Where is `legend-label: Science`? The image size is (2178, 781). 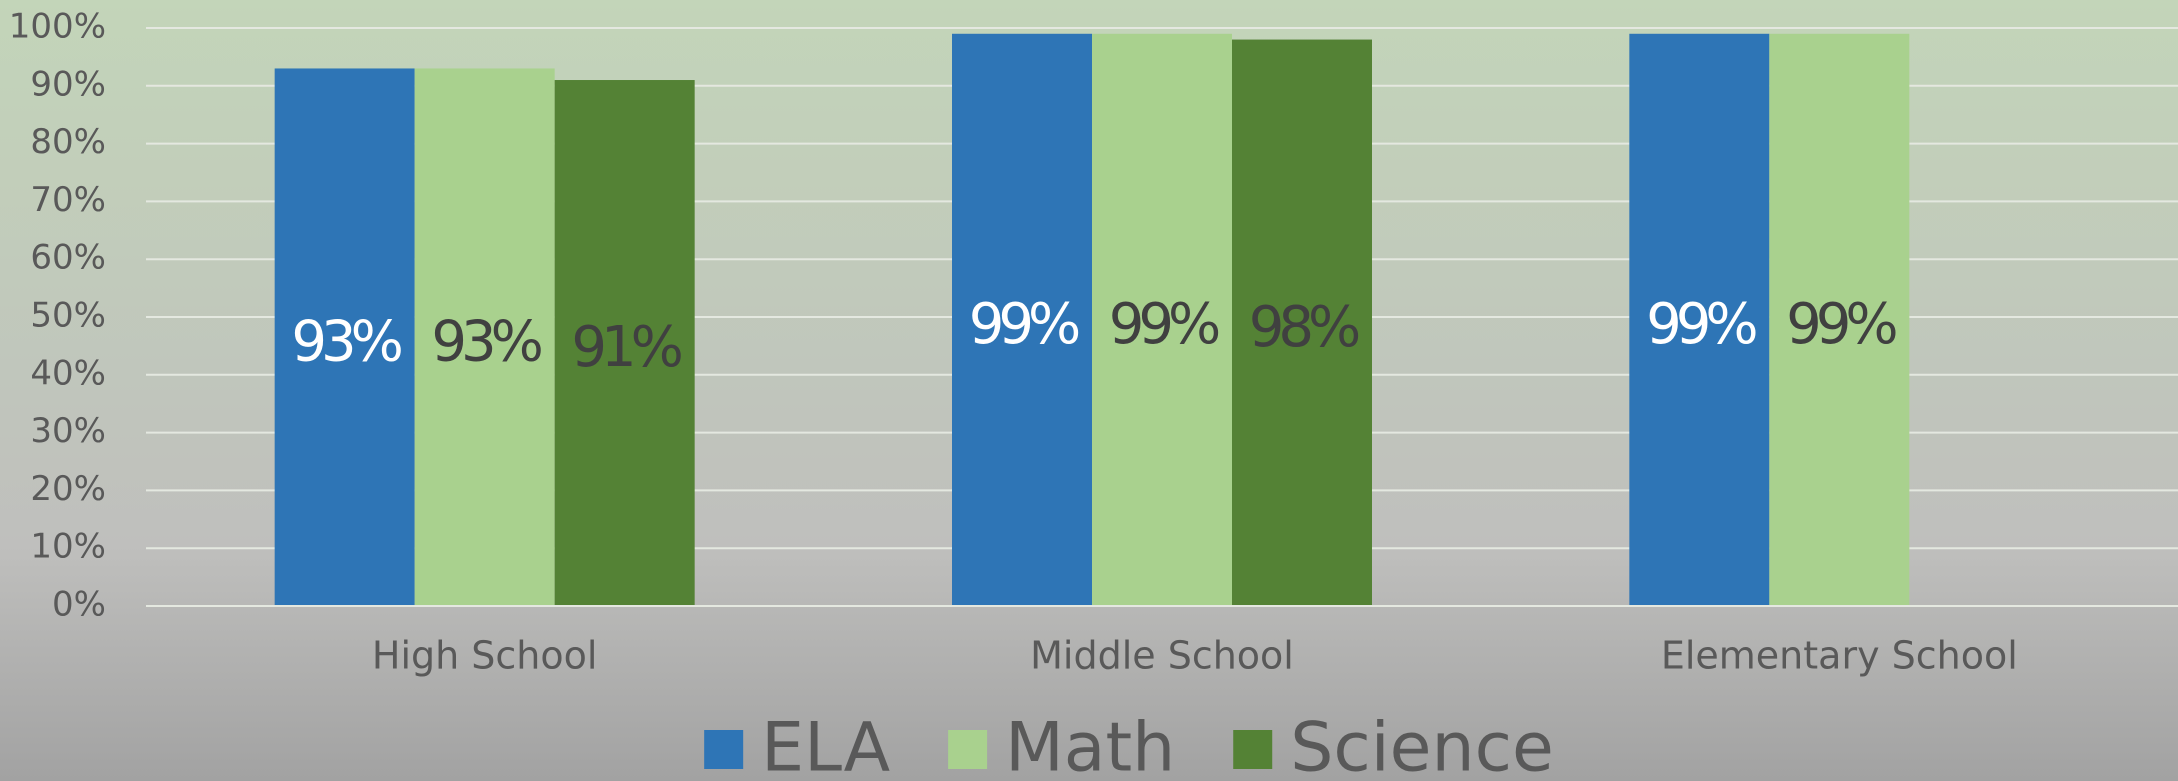 legend-label: Science is located at coordinates (1422, 745).